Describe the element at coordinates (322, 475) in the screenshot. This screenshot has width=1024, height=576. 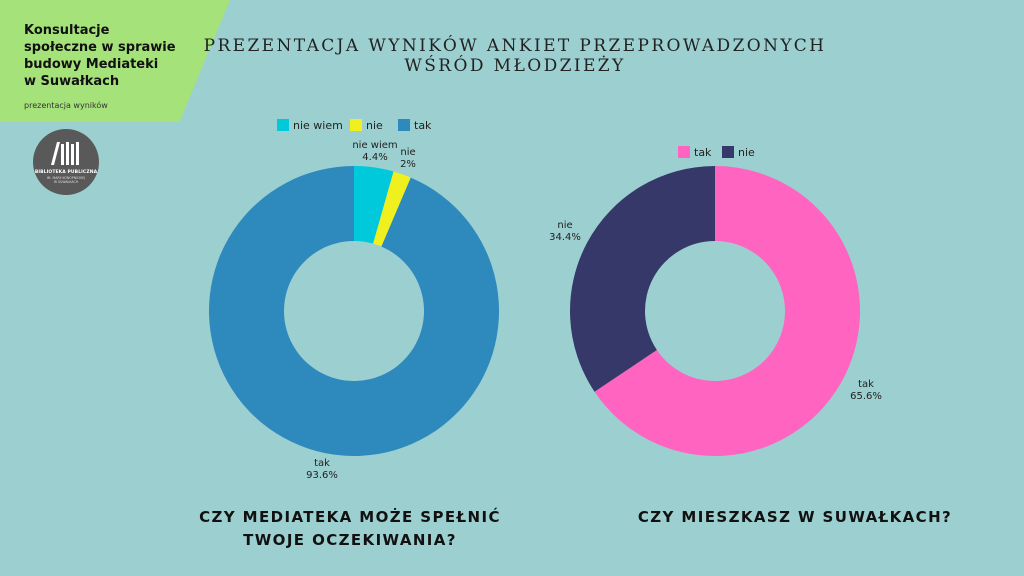
I see `chart1-data-value: 93.6%` at that location.